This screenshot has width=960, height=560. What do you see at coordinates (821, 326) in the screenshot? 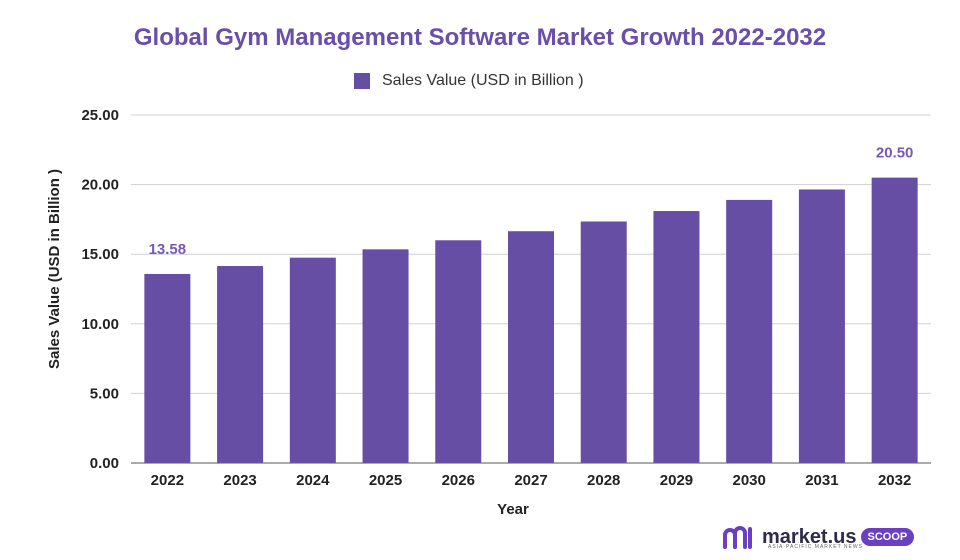
I see `bar-2031` at bounding box center [821, 326].